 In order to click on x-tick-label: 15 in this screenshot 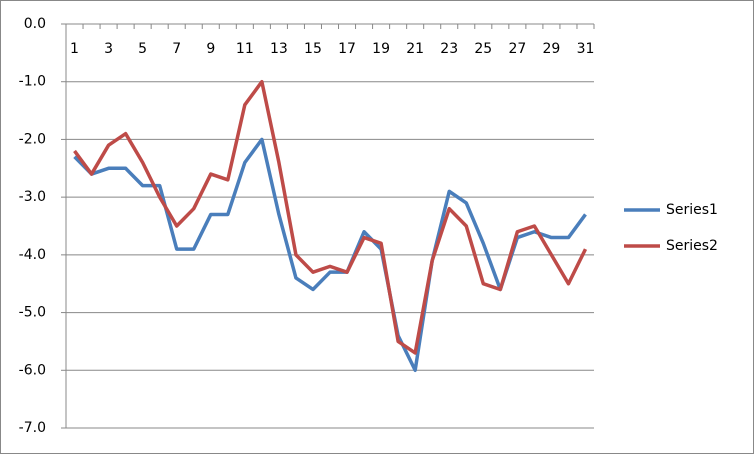, I will do `click(313, 49)`.